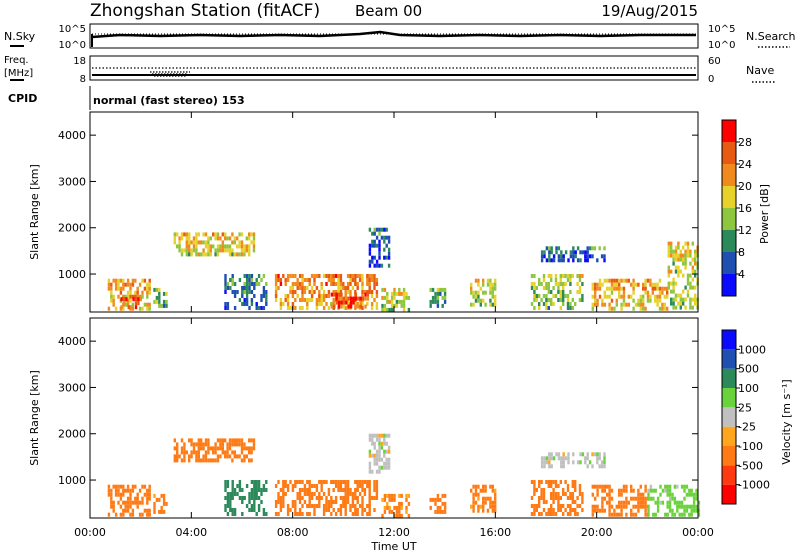  Describe the element at coordinates (393, 34) in the screenshot. I see `nsky-trace` at that location.